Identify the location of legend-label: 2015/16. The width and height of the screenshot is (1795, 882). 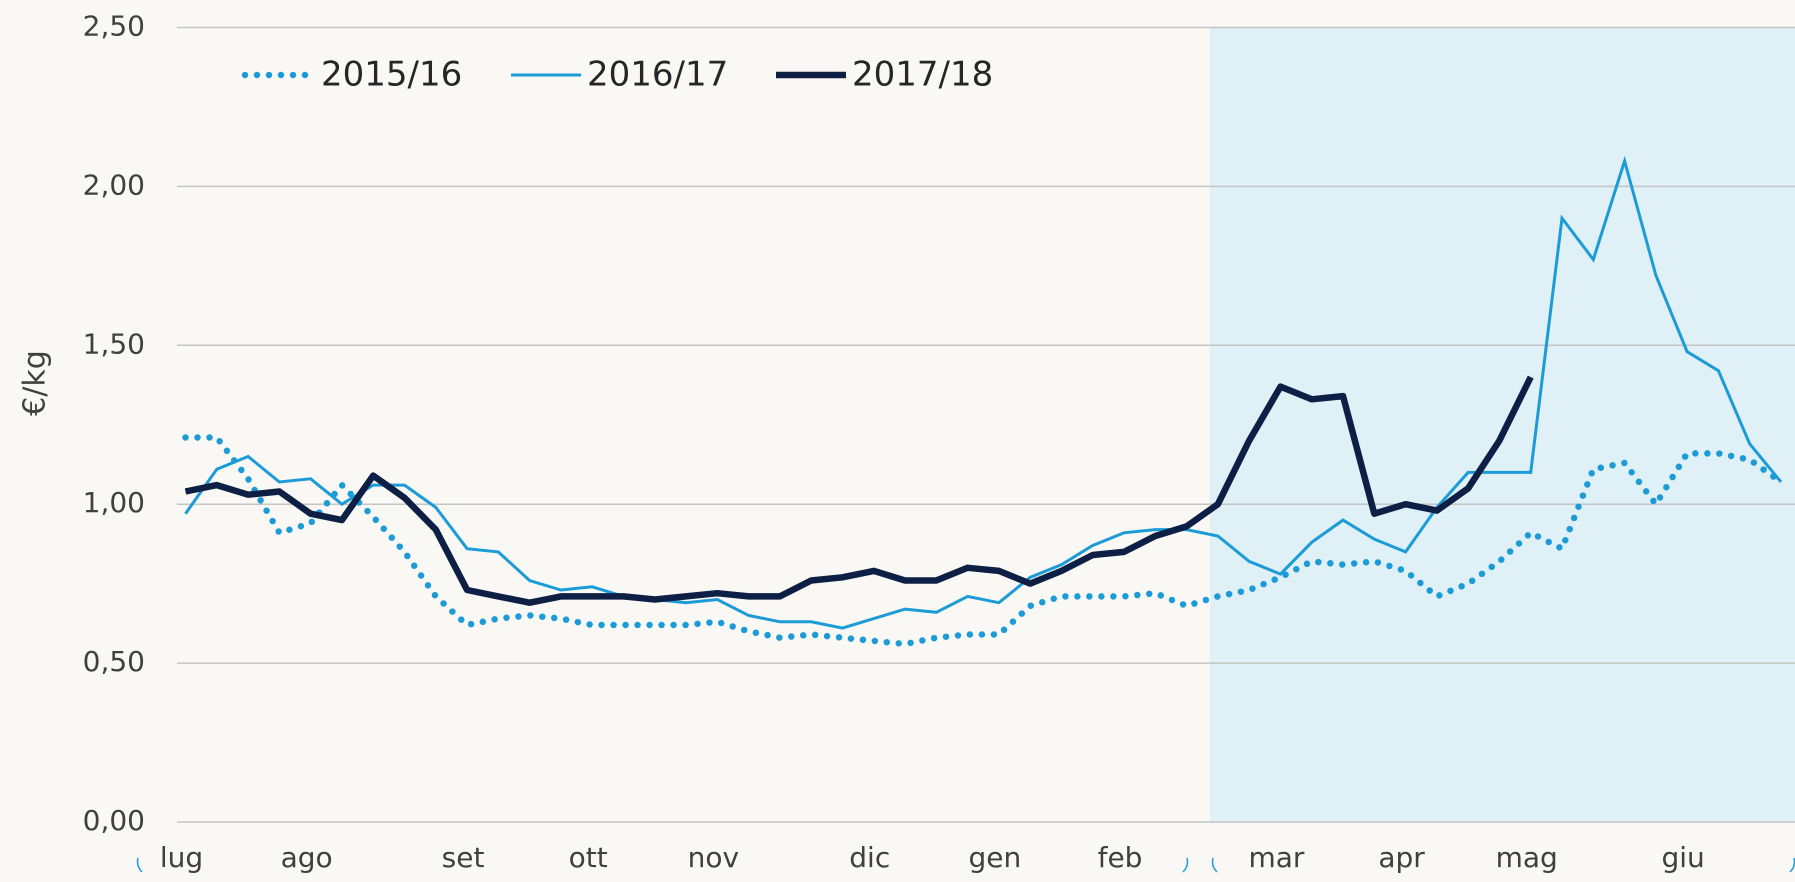
(391, 75).